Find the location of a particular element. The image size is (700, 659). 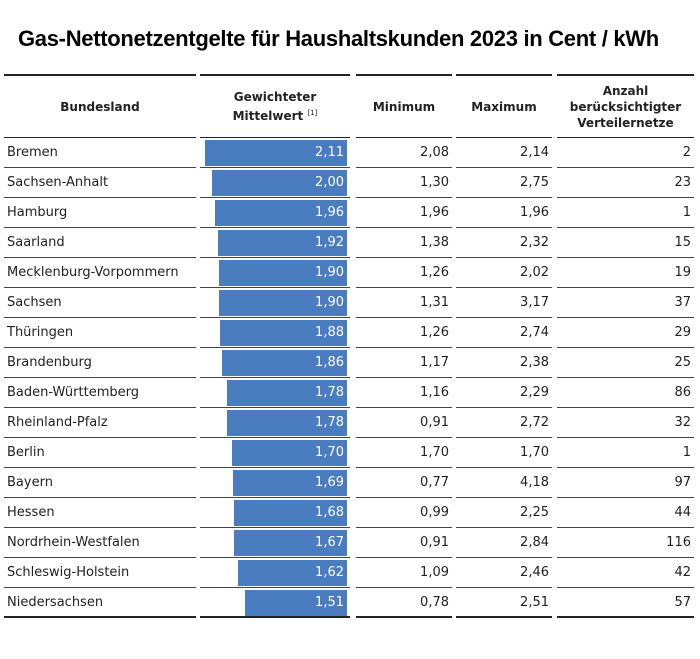

state-cell: Hamburg is located at coordinates (100, 213).